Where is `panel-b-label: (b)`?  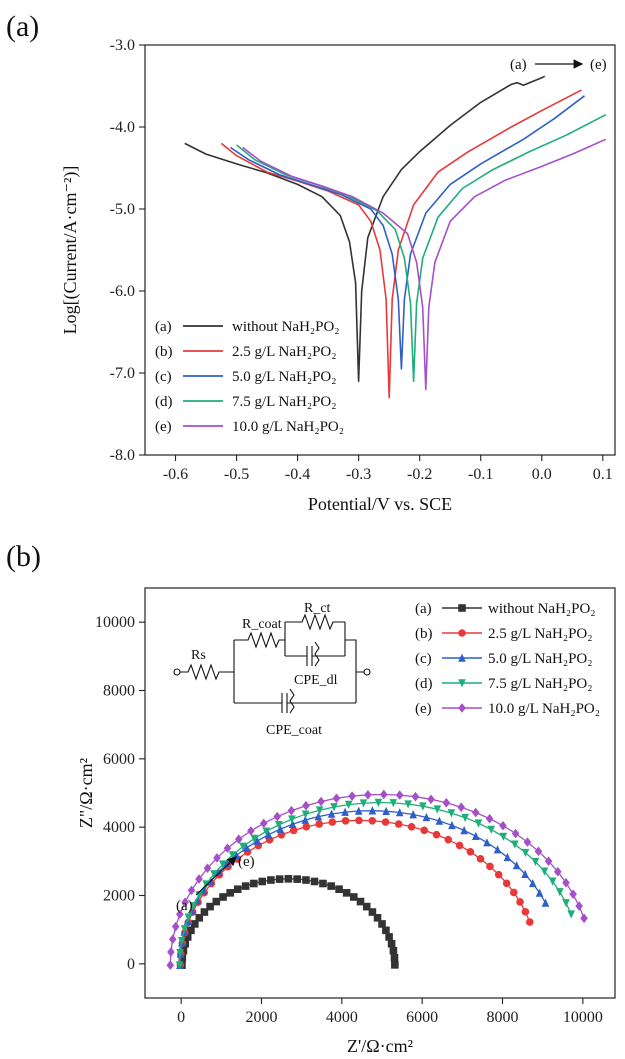 panel-b-label: (b) is located at coordinates (23, 556).